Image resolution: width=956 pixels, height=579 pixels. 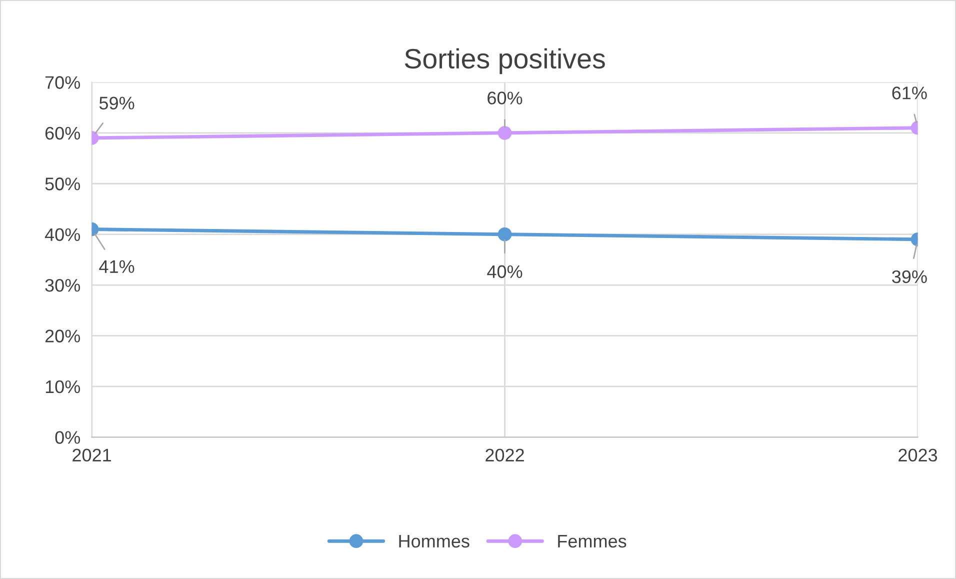 What do you see at coordinates (504, 61) in the screenshot?
I see `chart-title: Sorties positives` at bounding box center [504, 61].